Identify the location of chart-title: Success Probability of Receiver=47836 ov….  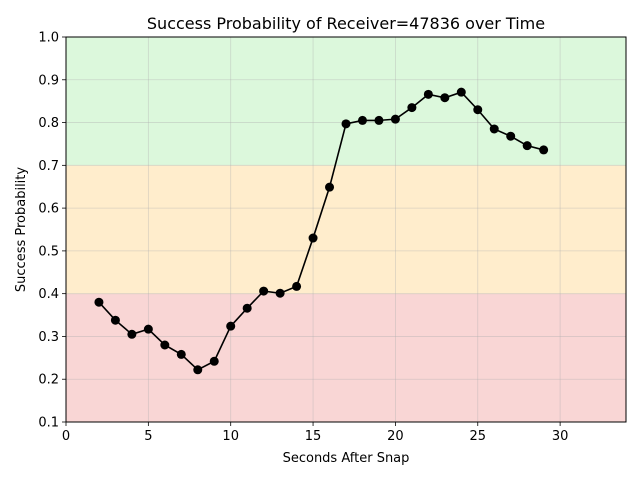
(346, 23).